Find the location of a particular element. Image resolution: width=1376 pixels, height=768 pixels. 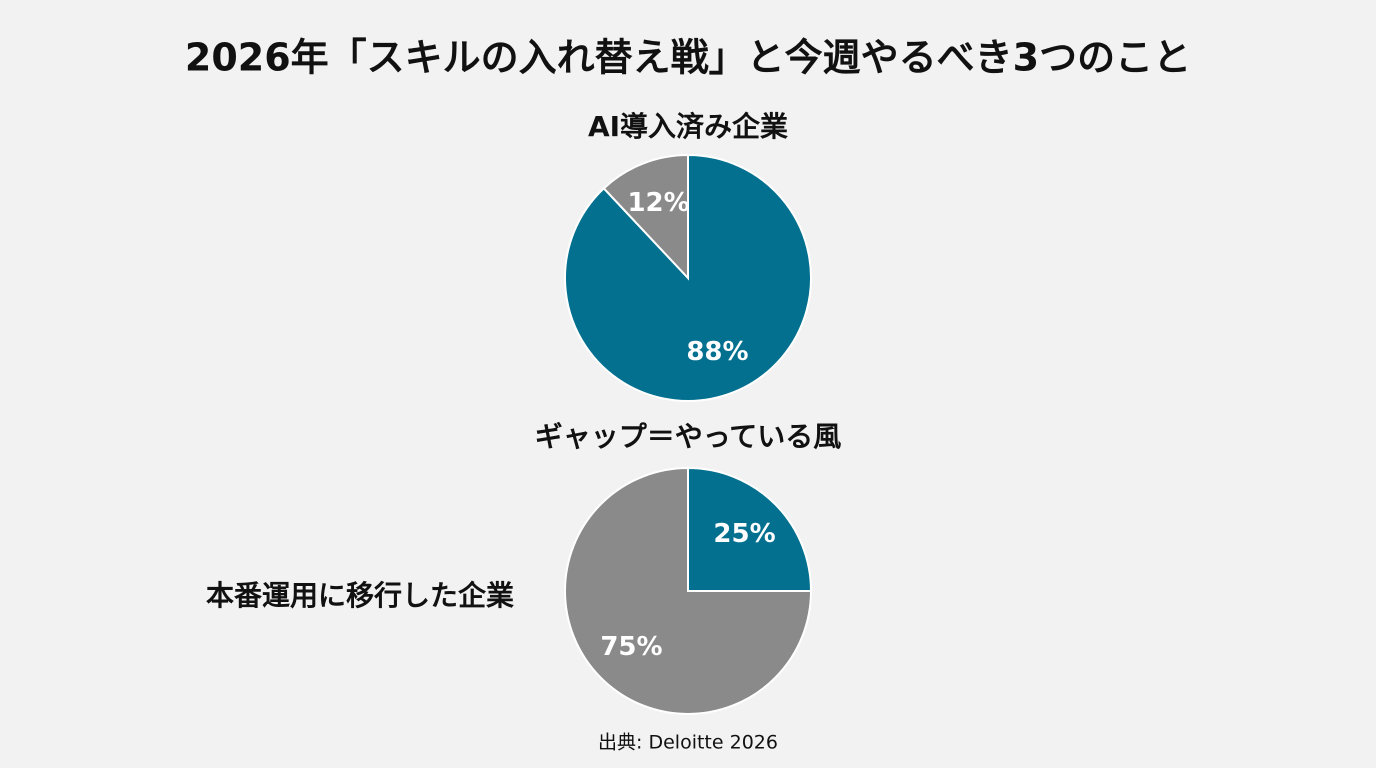

value-label: 88% is located at coordinates (717, 352).